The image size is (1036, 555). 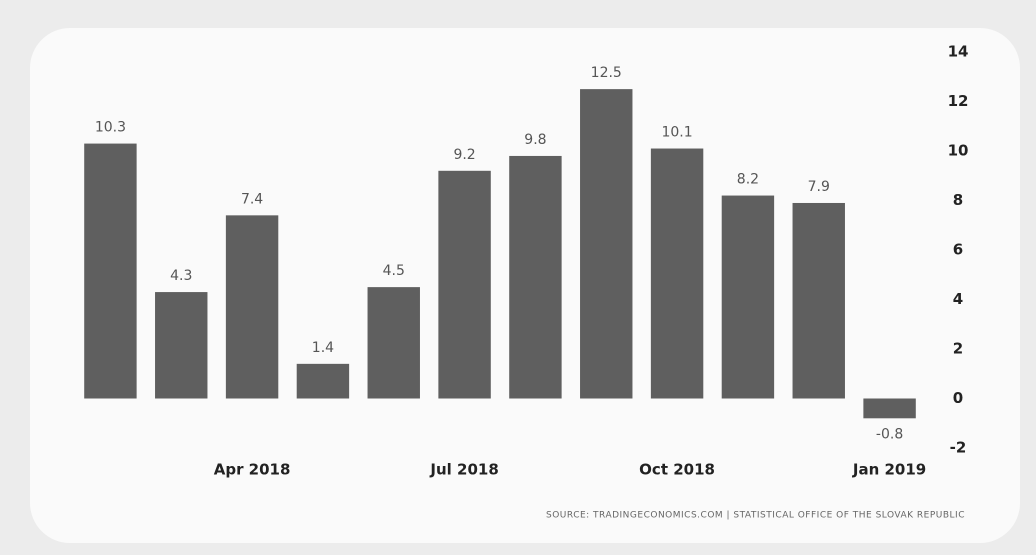 I want to click on y-tick-label: 2, so click(x=958, y=349).